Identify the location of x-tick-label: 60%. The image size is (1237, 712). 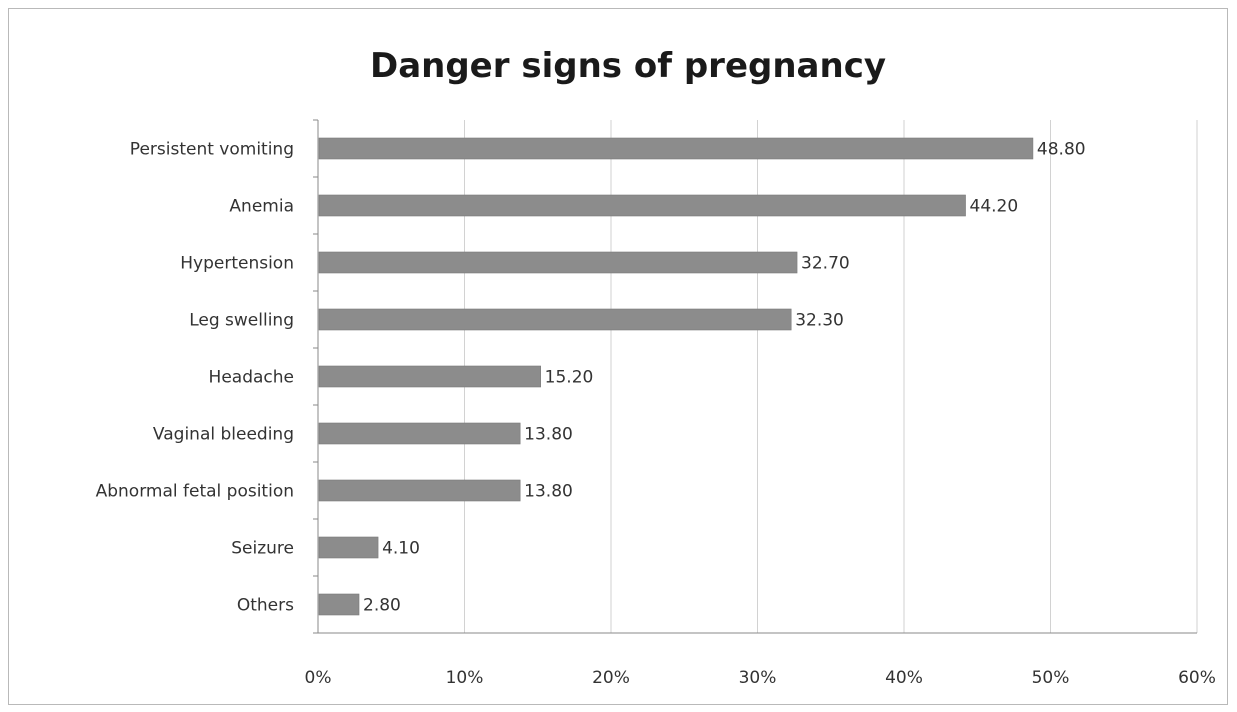
(1197, 678).